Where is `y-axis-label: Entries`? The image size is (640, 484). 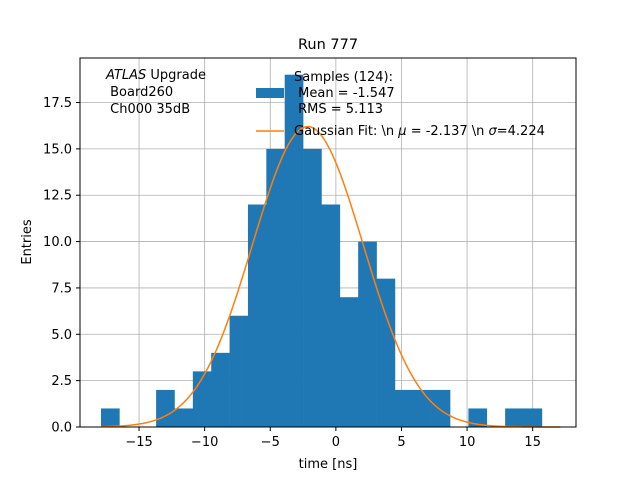
y-axis-label: Entries is located at coordinates (27, 242).